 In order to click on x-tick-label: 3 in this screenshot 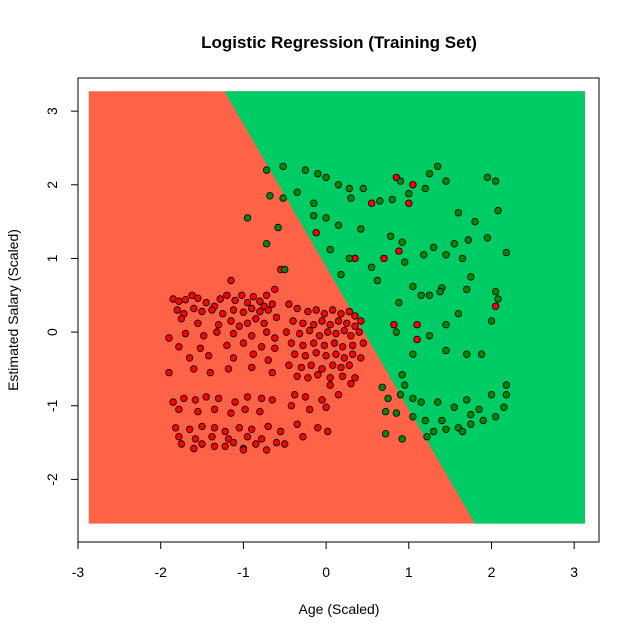, I will do `click(574, 572)`.